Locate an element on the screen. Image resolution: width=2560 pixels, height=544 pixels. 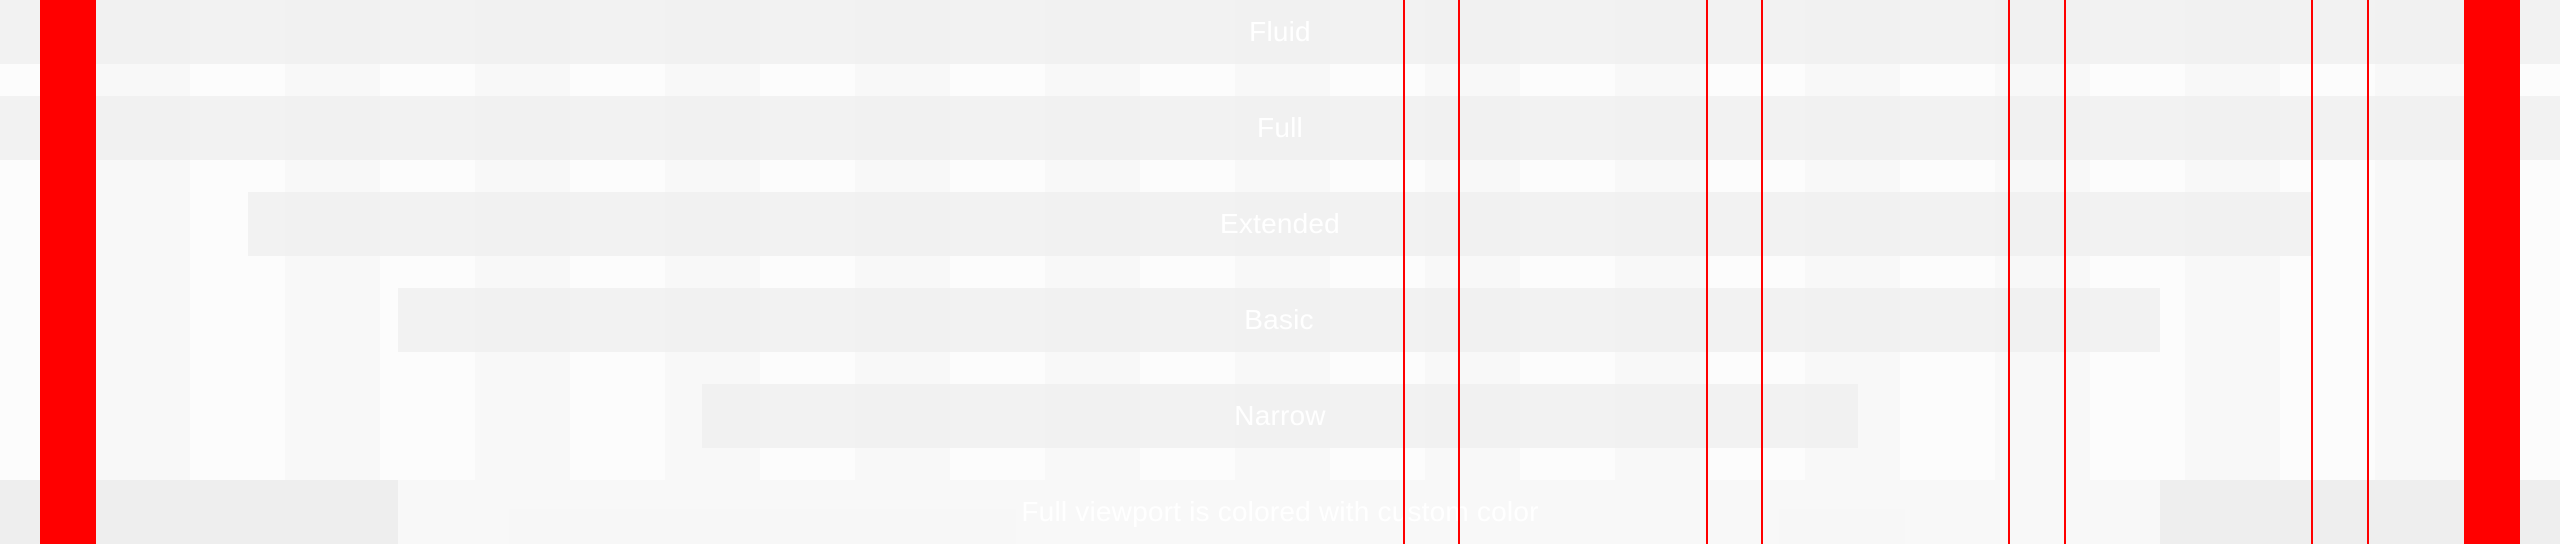
fluid-band: Fluid is located at coordinates (1280, 32).